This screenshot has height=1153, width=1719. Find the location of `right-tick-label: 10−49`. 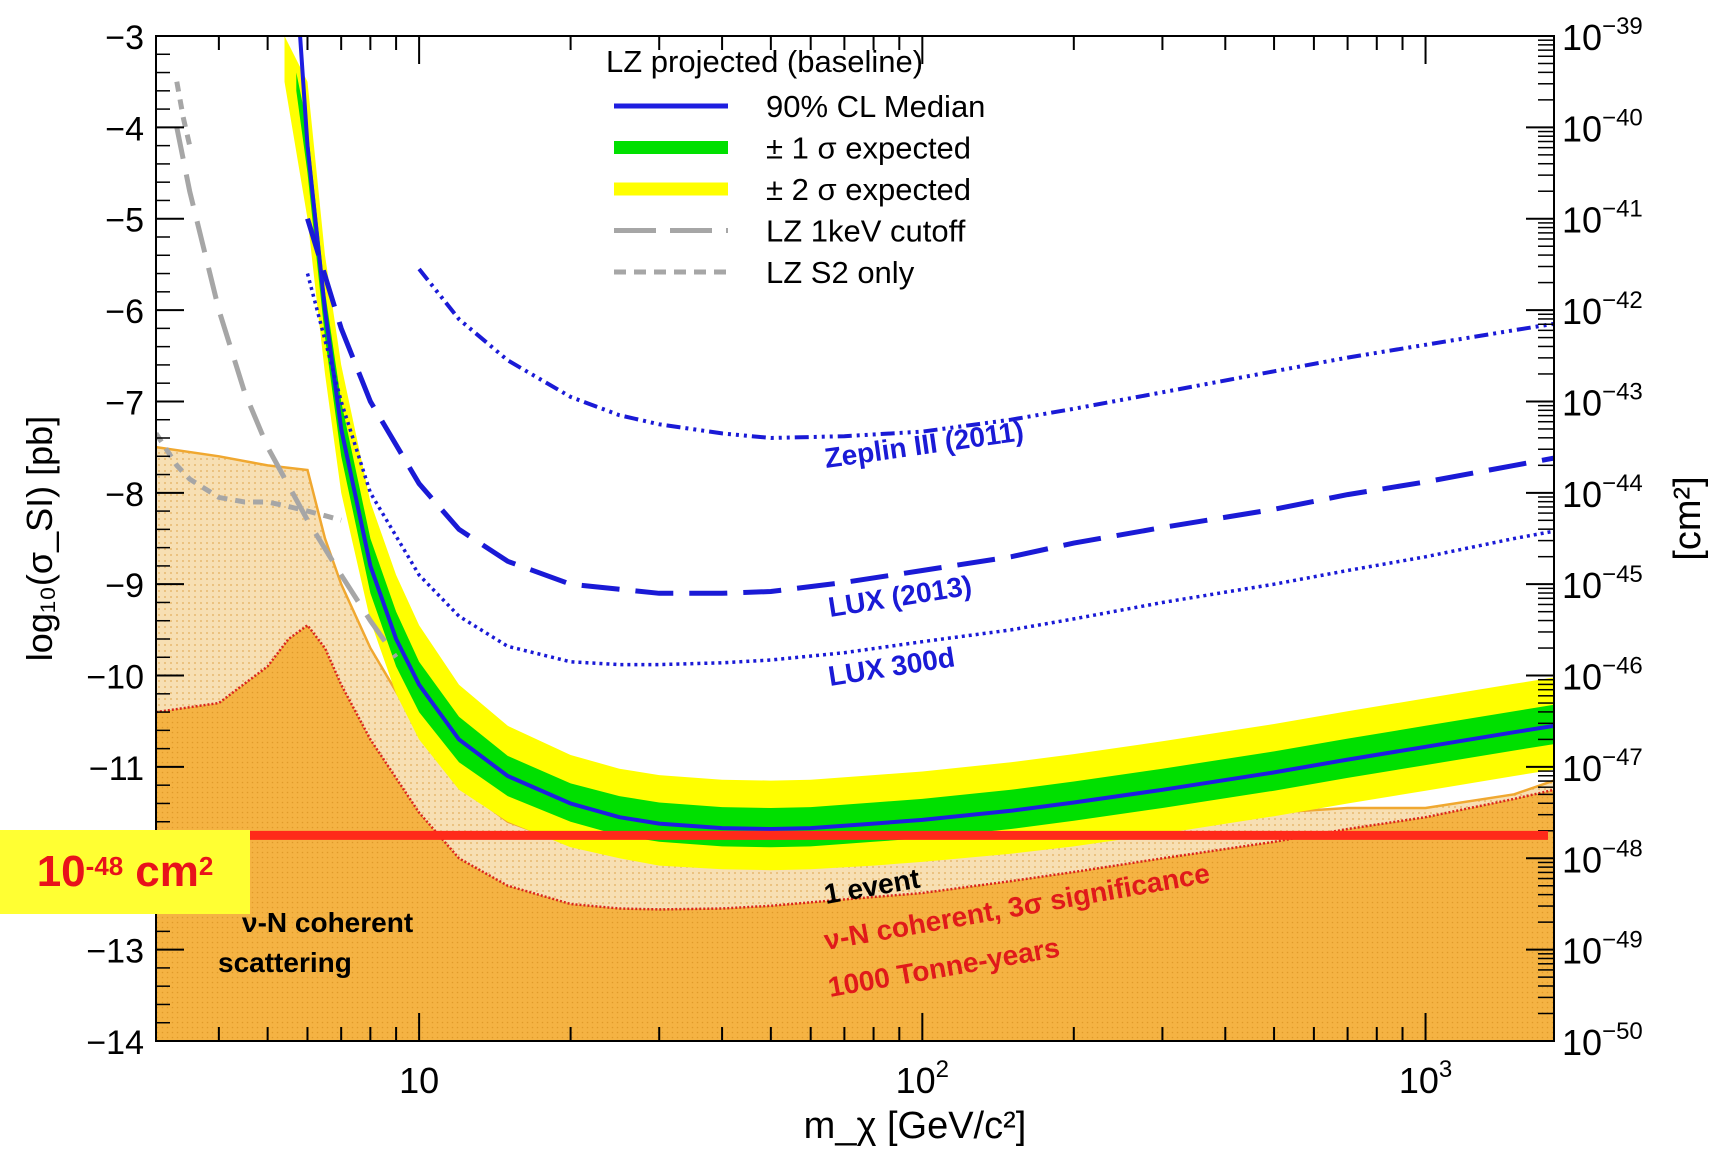

right-tick-label: 10−49 is located at coordinates (1602, 949).